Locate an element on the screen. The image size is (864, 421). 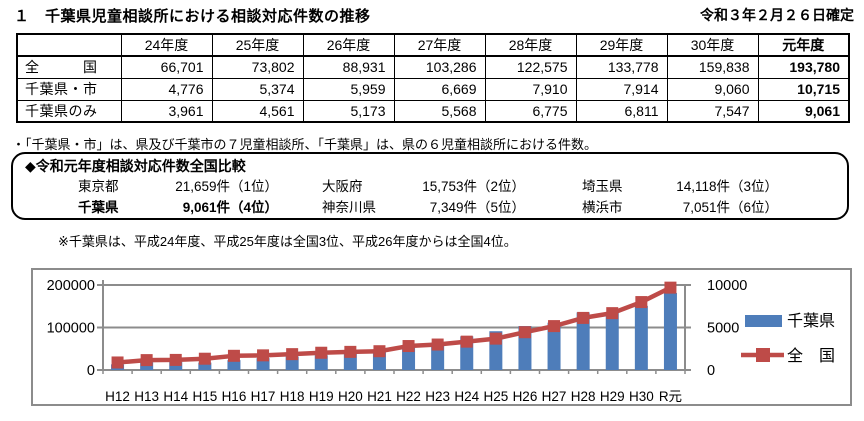
right-axis-label: 0 is located at coordinates (711, 371).